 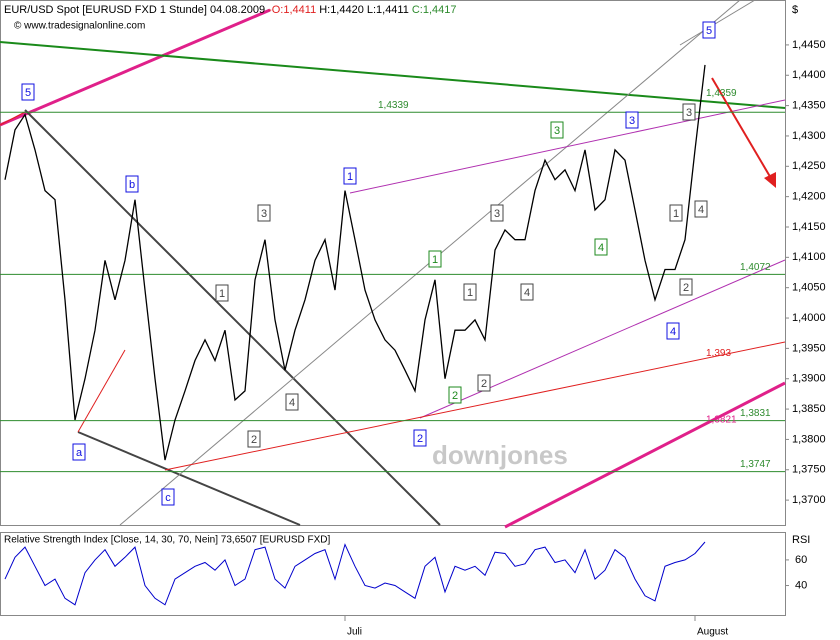 I want to click on y-tick-label: 1,3900, so click(x=809, y=379).